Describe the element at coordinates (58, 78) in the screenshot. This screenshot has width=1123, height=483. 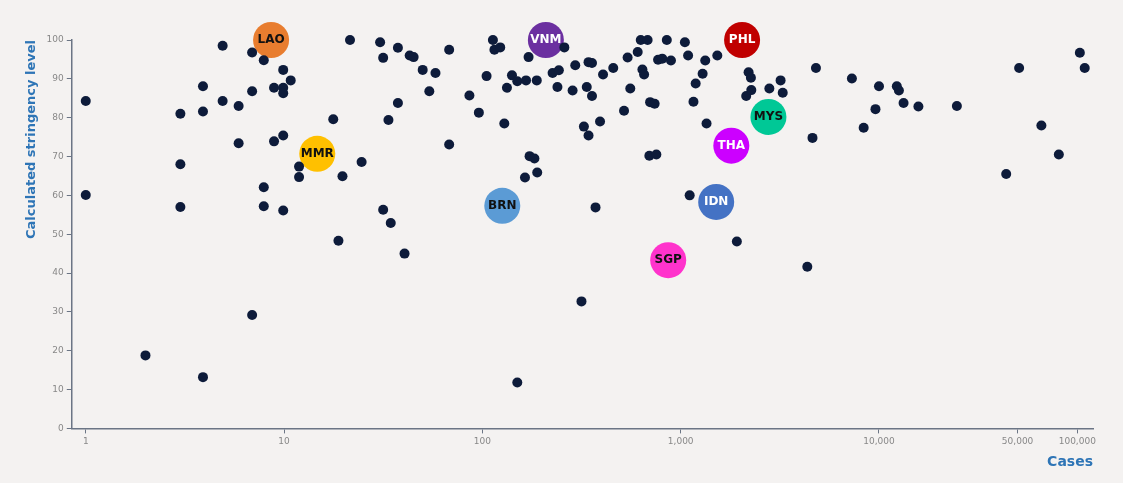
I see `y-tick-label: 90` at that location.